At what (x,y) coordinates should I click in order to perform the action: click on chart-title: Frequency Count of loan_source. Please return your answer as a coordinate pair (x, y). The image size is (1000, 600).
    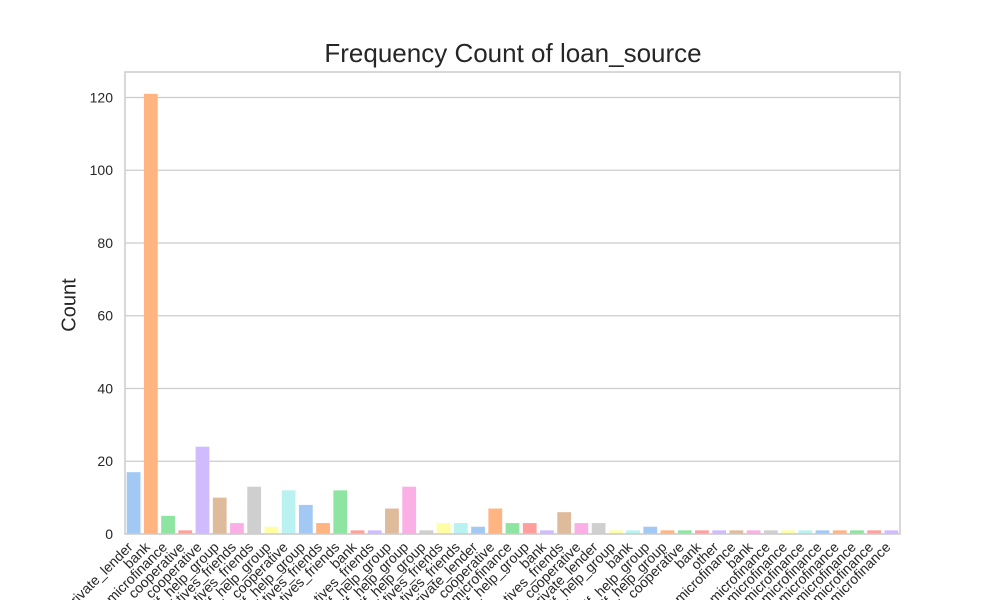
    Looking at the image, I should click on (513, 53).